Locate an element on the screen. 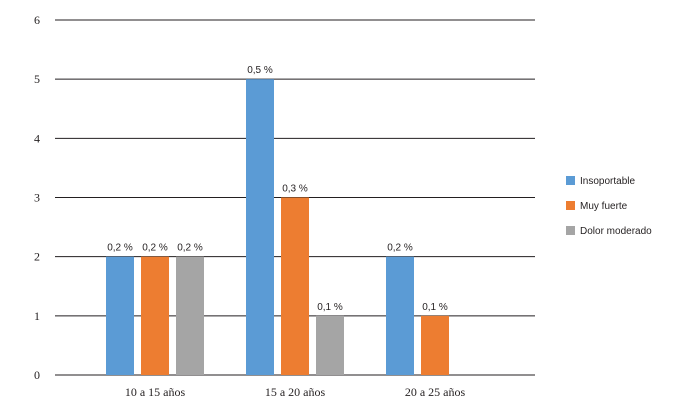 The height and width of the screenshot is (415, 685). y-axis-ticks: 0 1 2 3 4 5 6 is located at coordinates (37, 197).